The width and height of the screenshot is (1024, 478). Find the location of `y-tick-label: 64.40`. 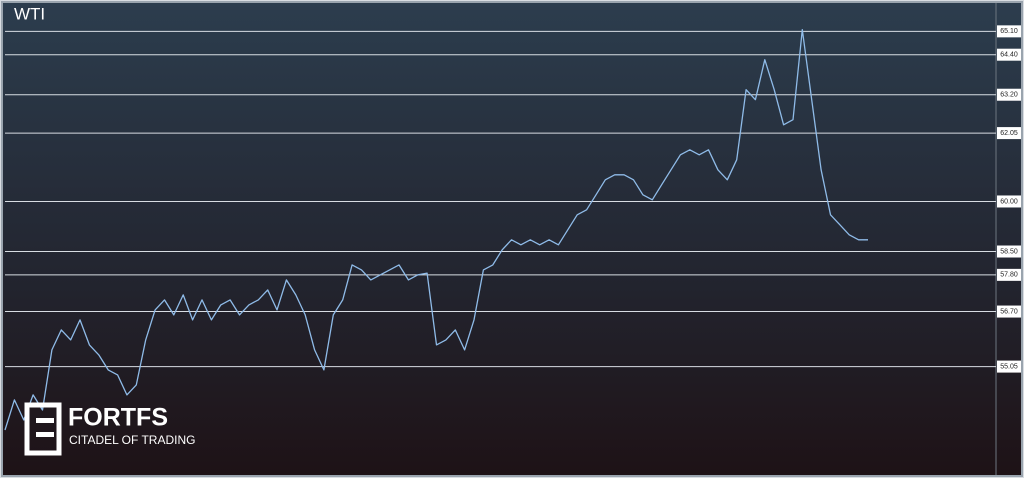

y-tick-label: 64.40 is located at coordinates (1009, 55).